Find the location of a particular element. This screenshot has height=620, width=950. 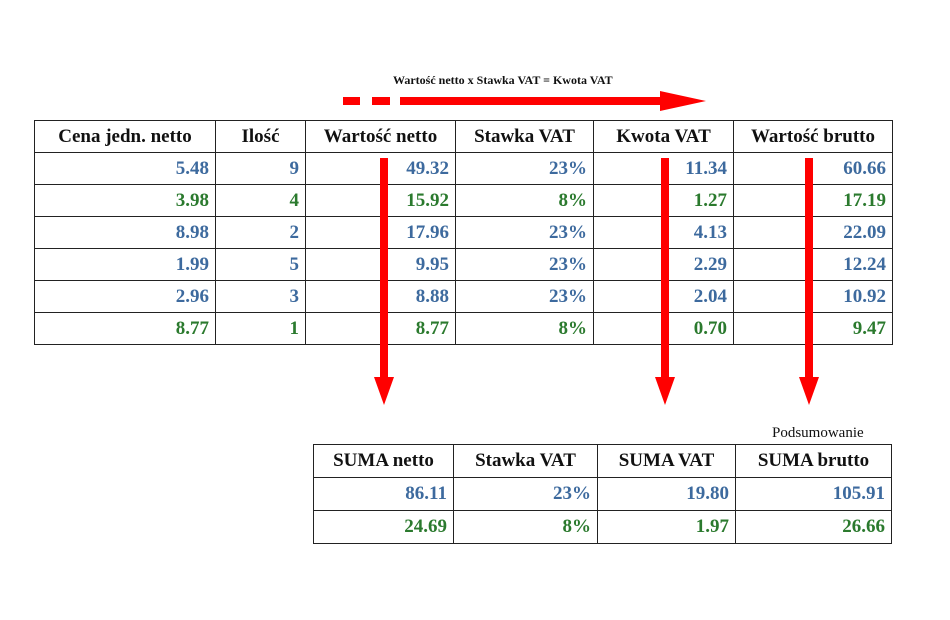

table-cell: 5 is located at coordinates (260, 264).